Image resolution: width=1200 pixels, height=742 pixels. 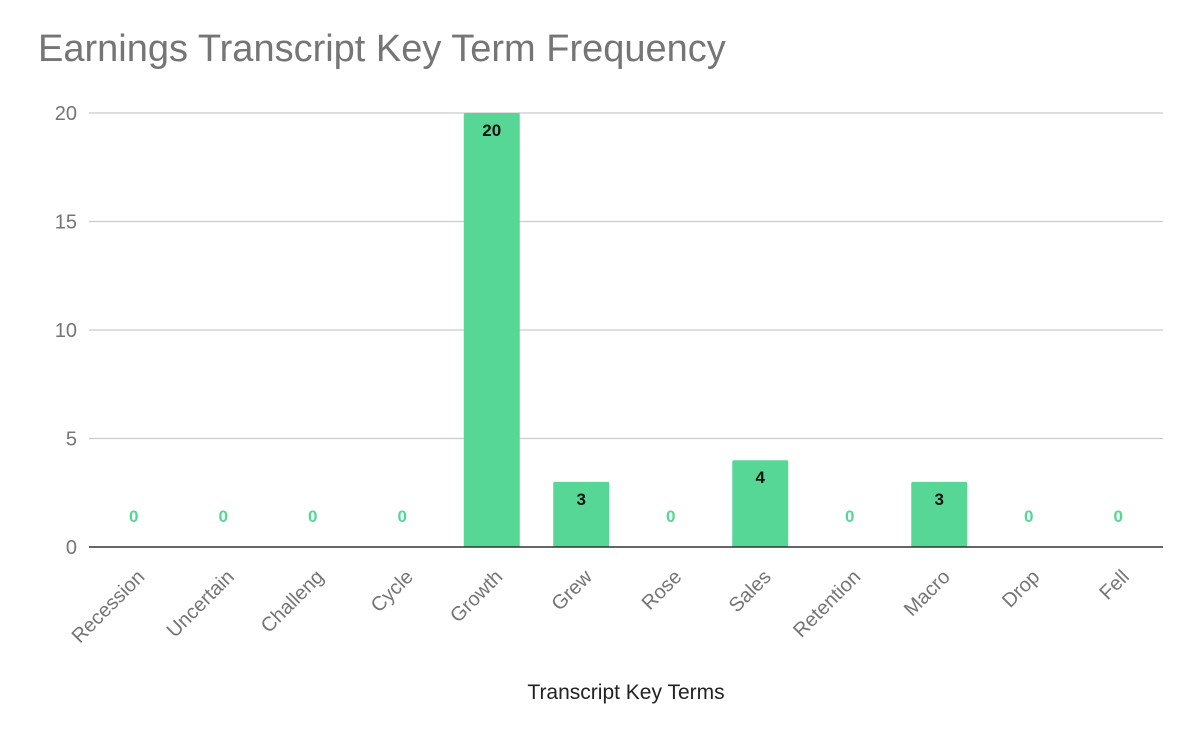 I want to click on x-tick-label: Rose, so click(x=662, y=590).